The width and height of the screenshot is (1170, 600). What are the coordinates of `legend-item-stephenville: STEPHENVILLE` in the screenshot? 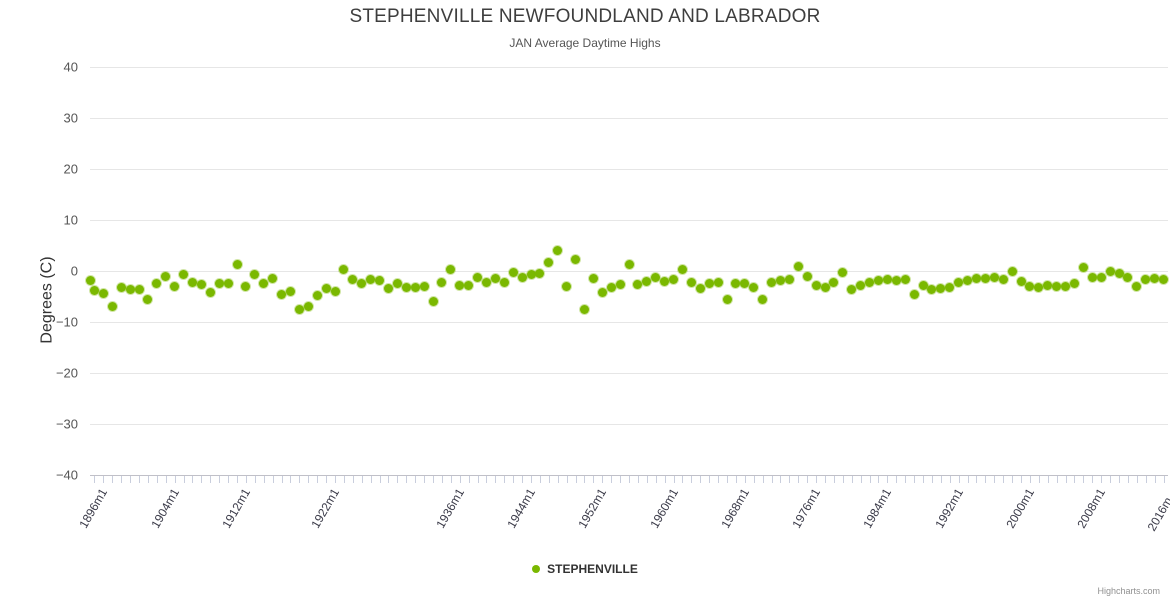 It's located at (585, 569).